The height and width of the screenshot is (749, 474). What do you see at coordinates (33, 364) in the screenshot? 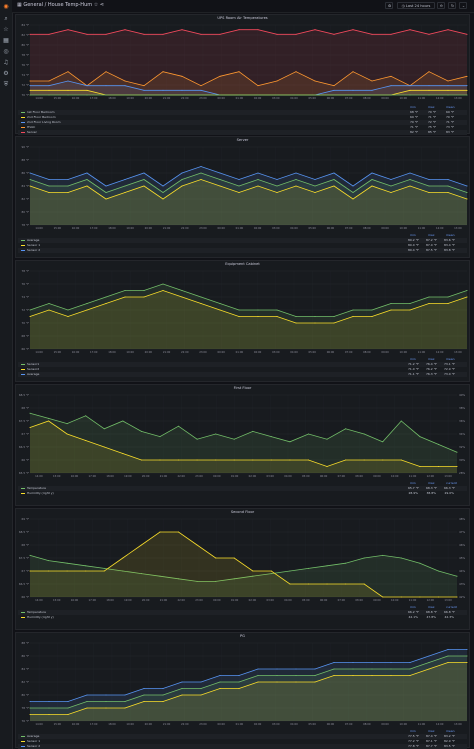
I see `legend-series-name: Sensor1` at bounding box center [33, 364].